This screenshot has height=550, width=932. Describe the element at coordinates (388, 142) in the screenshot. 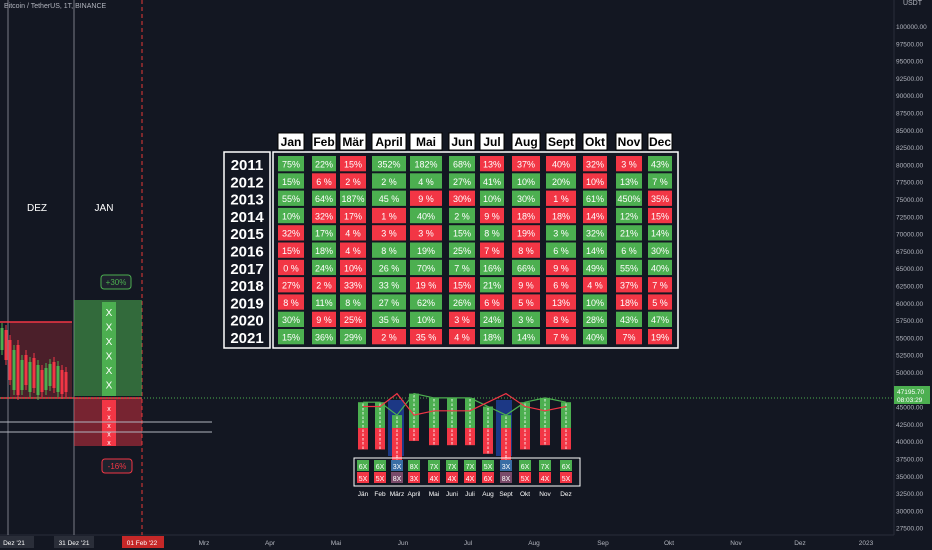

I see `month-header: April` at that location.